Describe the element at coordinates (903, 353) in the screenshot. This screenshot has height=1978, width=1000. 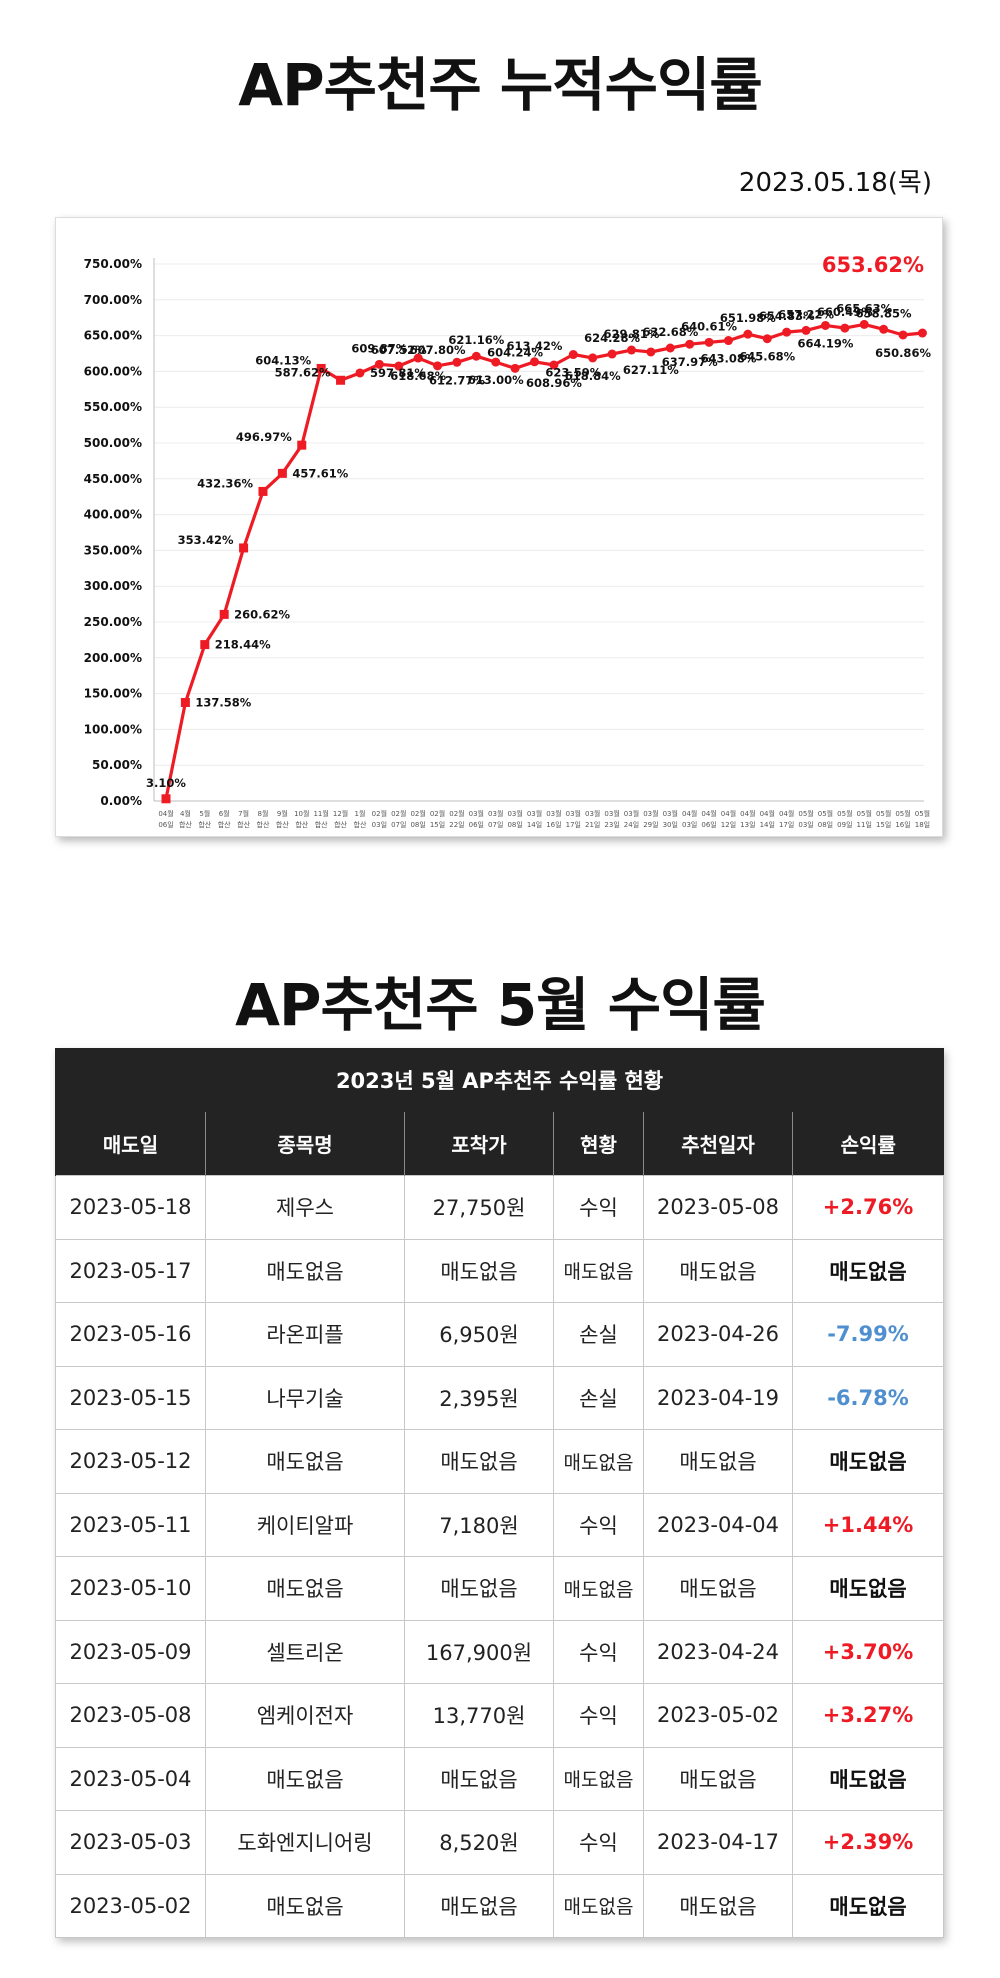
I see `data-label: 650.86%` at that location.